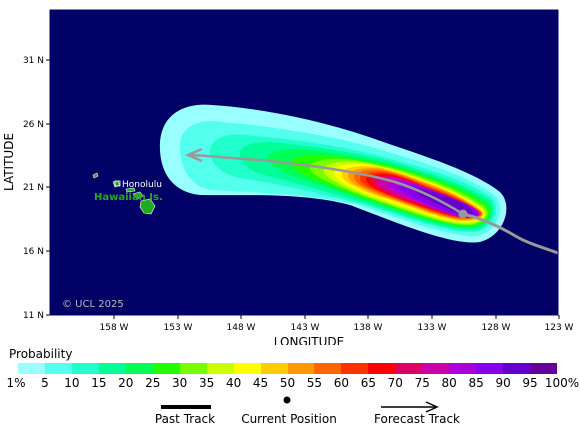  Describe the element at coordinates (241, 328) in the screenshot. I see `lon-tick-label: 148 W` at that location.